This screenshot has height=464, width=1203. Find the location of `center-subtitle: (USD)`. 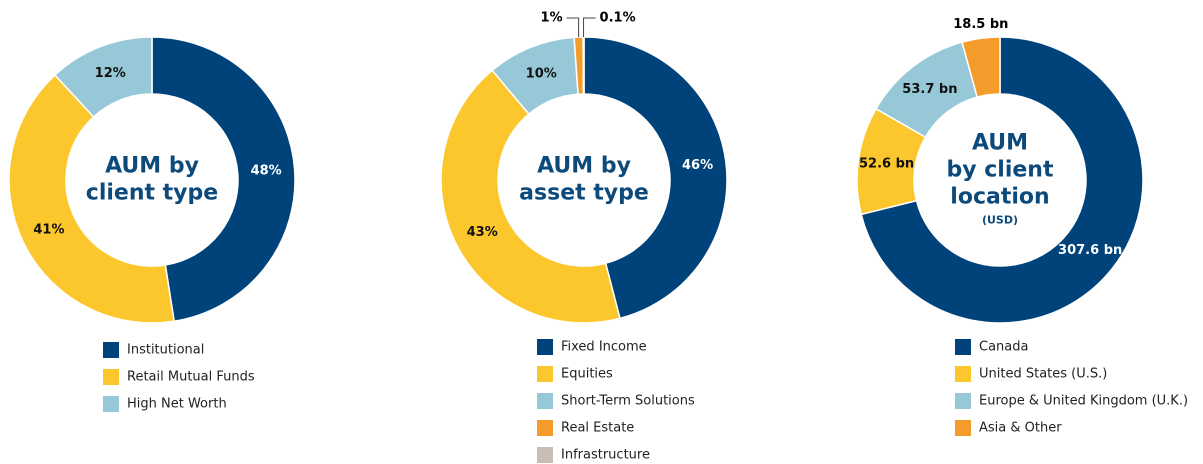

center-subtitle: (USD) is located at coordinates (1000, 220).